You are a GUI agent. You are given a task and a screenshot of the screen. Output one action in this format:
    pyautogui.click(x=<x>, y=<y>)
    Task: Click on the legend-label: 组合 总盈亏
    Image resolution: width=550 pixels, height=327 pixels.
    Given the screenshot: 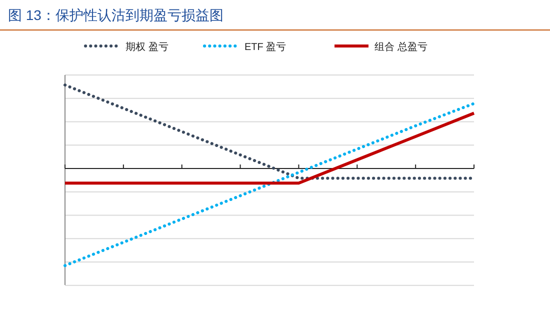 What is the action you would take?
    pyautogui.click(x=401, y=47)
    